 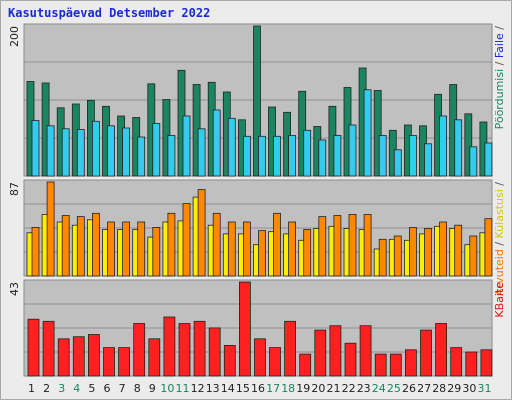 I want to click on x-tick-label: 10, so click(x=167, y=388).